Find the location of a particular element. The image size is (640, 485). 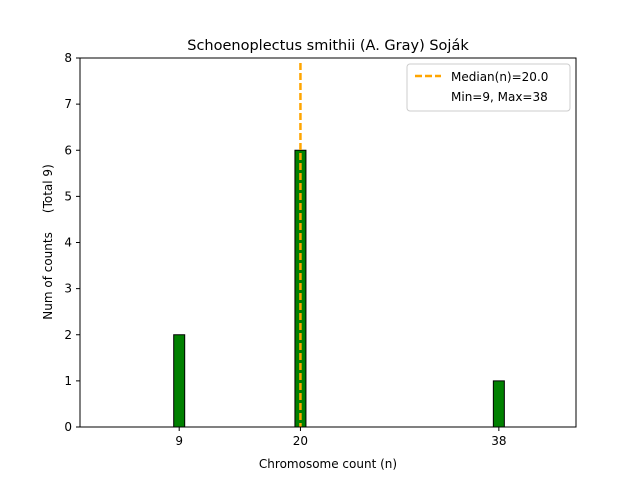

y-tick-label-6: 6 is located at coordinates (68, 150).